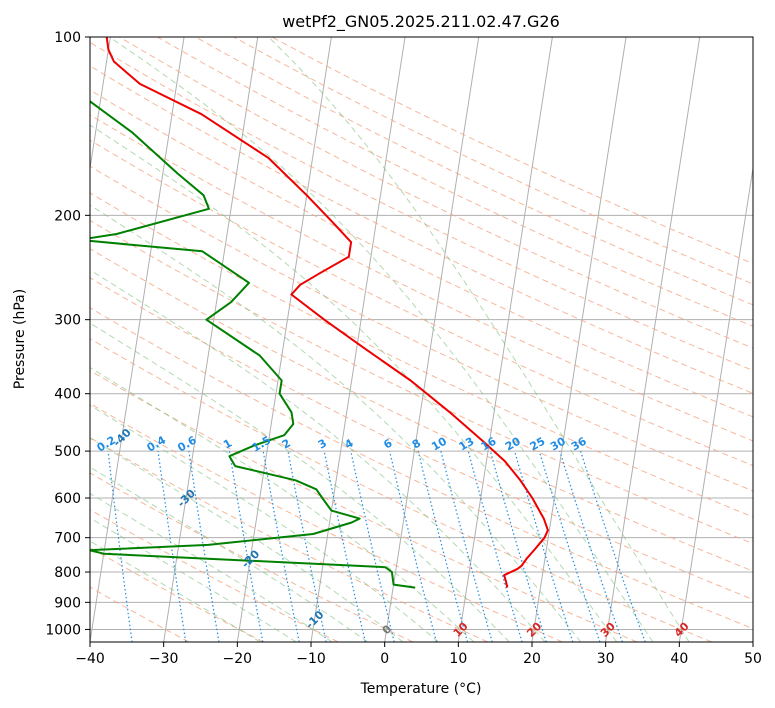  Describe the element at coordinates (67, 395) in the screenshot. I see `y-tick-label: 400` at that location.